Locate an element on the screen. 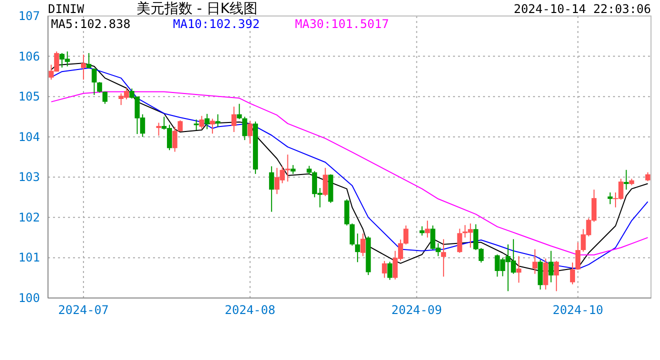 Image resolution: width=660 pixels, height=360 pixels. text: MA5:102.838 is located at coordinates (90, 24).